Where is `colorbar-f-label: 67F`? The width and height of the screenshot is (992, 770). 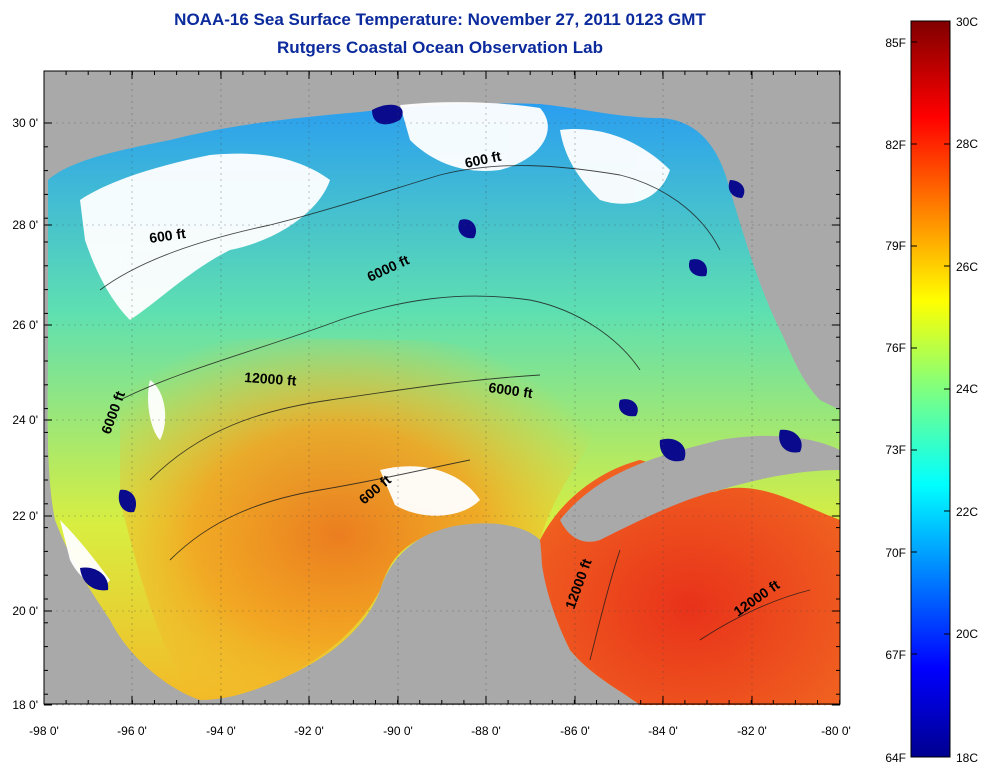
colorbar-f-label: 67F is located at coordinates (895, 655).